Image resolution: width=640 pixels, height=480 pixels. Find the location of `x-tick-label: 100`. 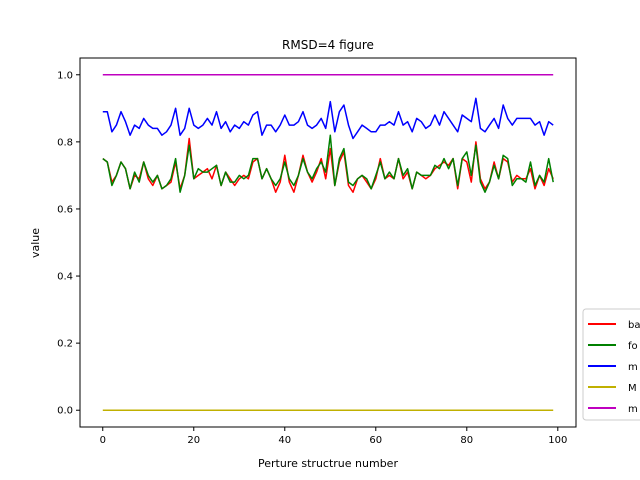

x-tick-label: 100 is located at coordinates (557, 440).